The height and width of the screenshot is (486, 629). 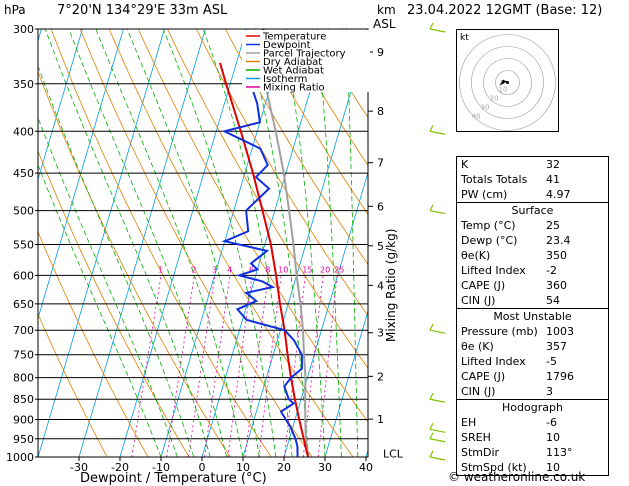 What do you see at coordinates (325, 467) in the screenshot?
I see `temp-tick-label: 30` at bounding box center [325, 467].